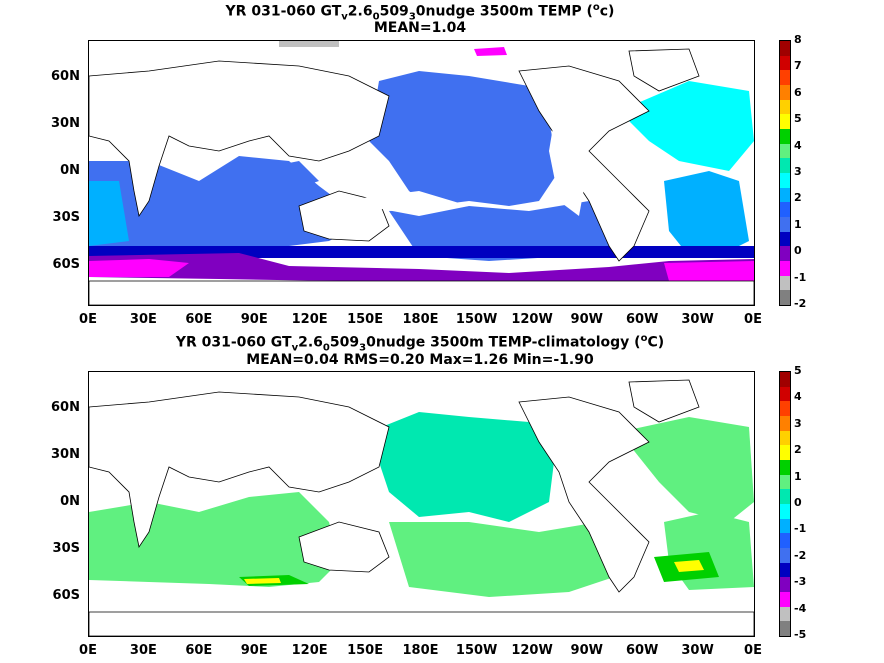  What do you see at coordinates (420, 319) in the screenshot?
I see `longitude-label: 180E` at bounding box center [420, 319].